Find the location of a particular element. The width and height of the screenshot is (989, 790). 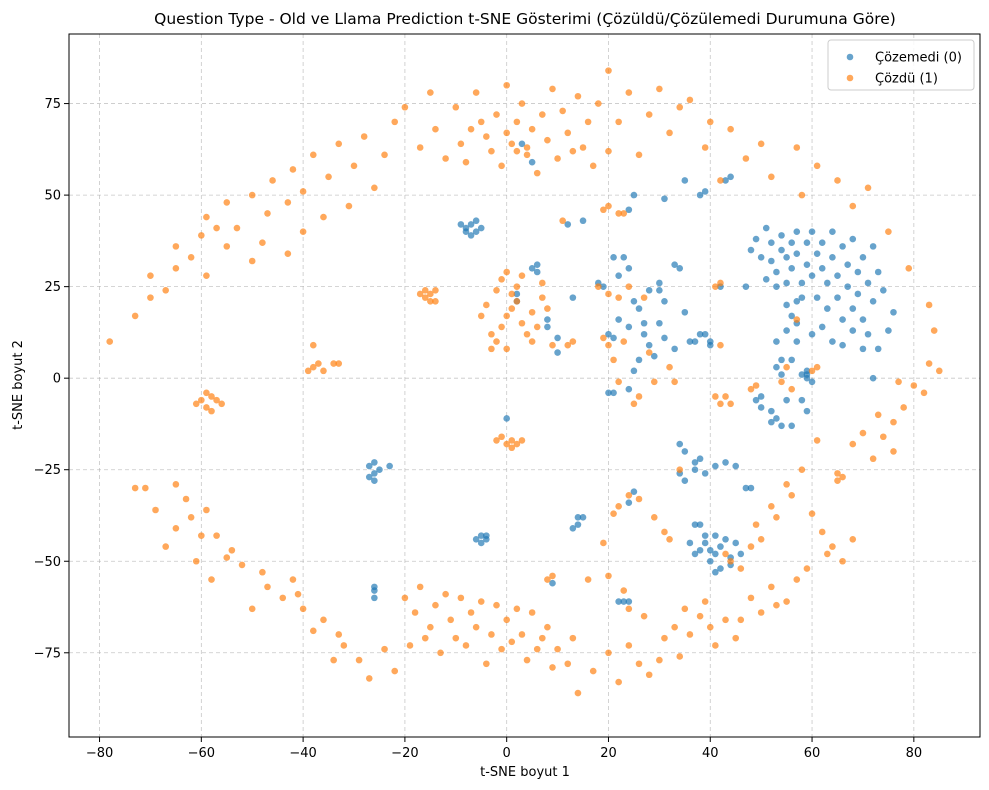

y-tick-label: −50 is located at coordinates (47, 562).